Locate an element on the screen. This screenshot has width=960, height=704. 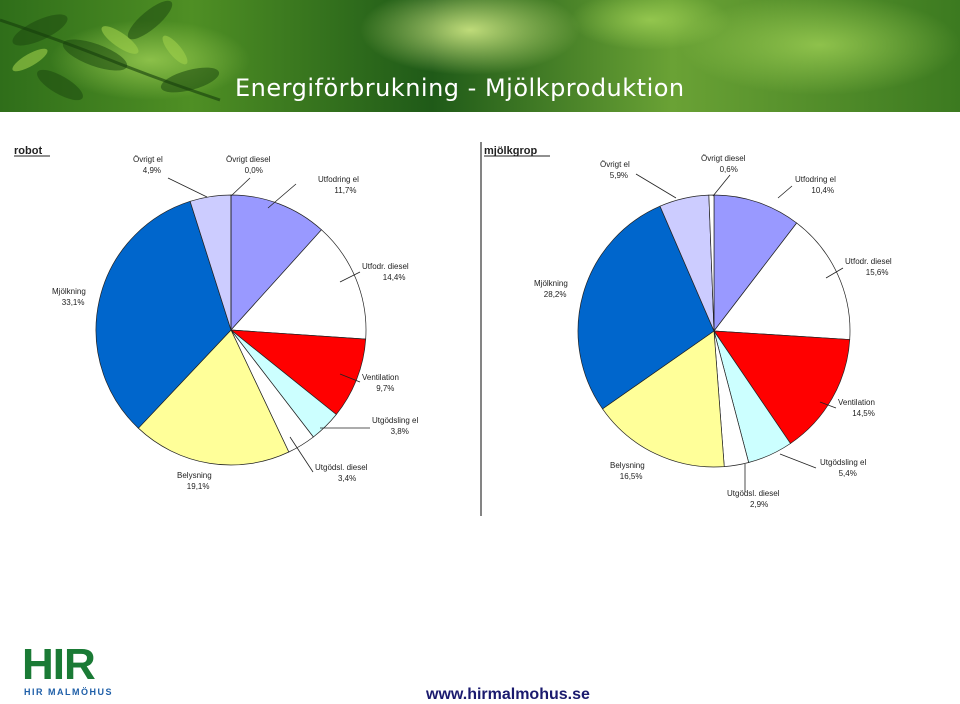
label-value-utgodsl-diesel: 2,9% is located at coordinates (759, 504).